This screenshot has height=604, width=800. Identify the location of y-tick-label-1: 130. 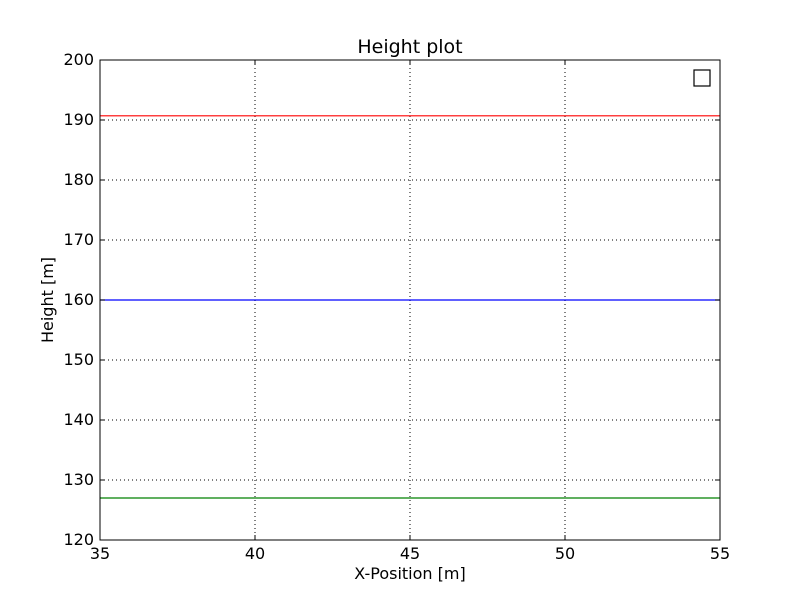
(78, 479).